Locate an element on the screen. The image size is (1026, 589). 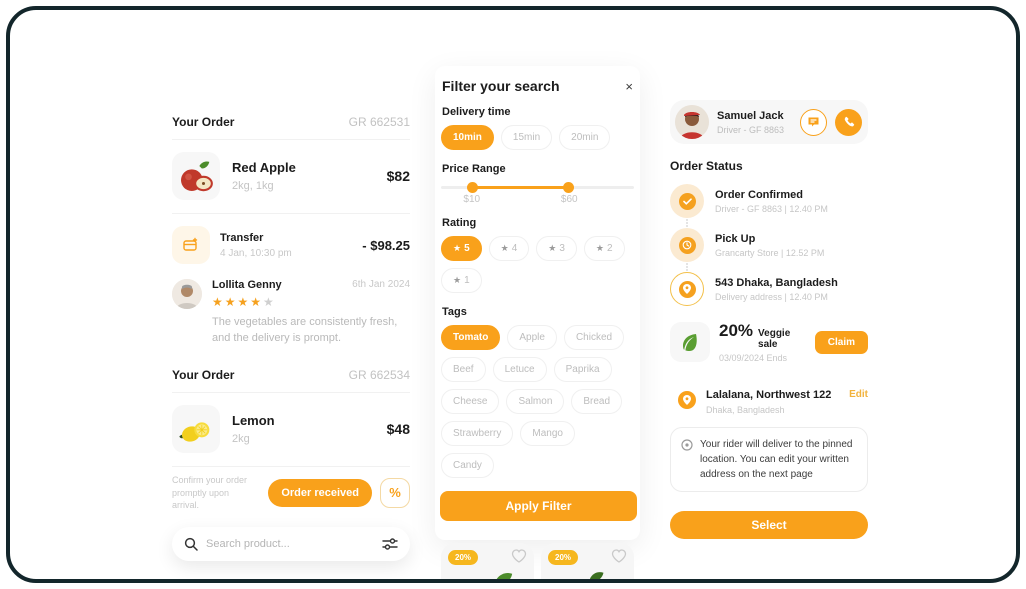
search-icon is located at coordinates (191, 544).